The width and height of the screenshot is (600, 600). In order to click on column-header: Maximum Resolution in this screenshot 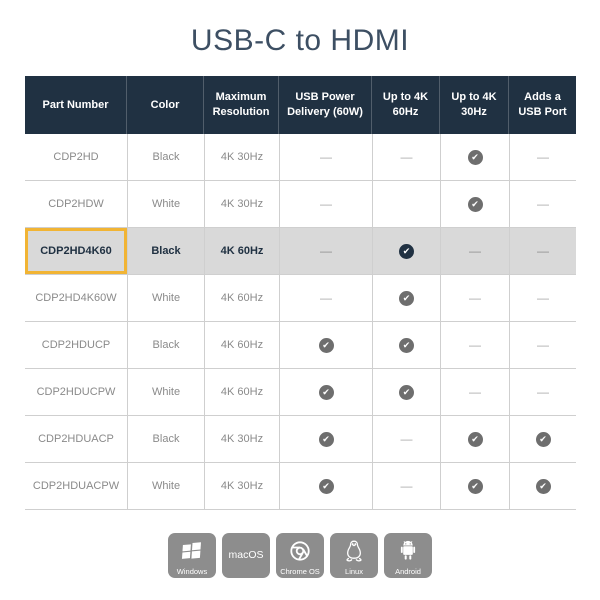, I will do `click(241, 105)`.